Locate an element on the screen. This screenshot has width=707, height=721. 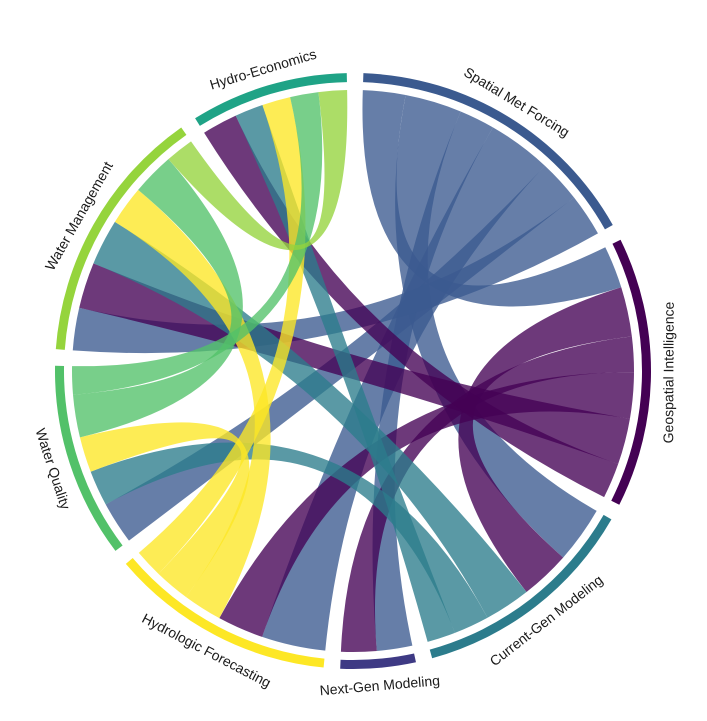
sector-arc-hydrologic-forecasting is located at coordinates (225, 613).